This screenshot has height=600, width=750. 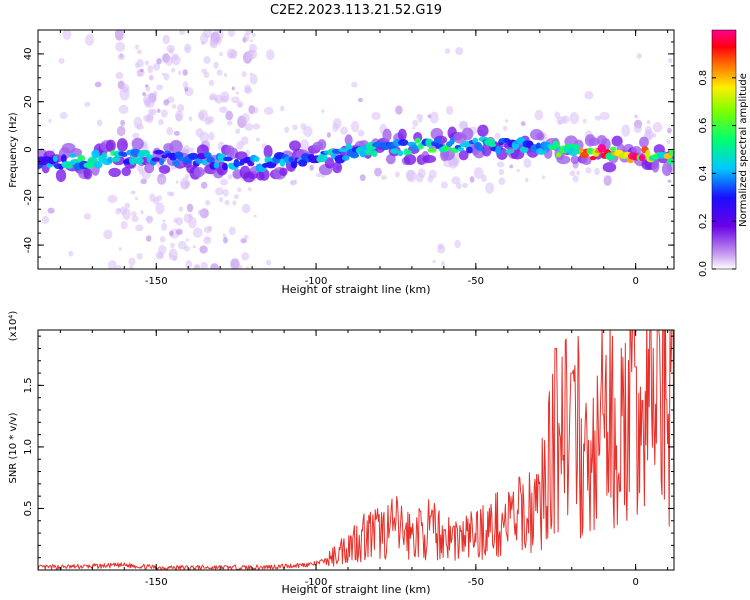 I want to click on snr-y-tick-label: 1.0, so click(x=28, y=447).